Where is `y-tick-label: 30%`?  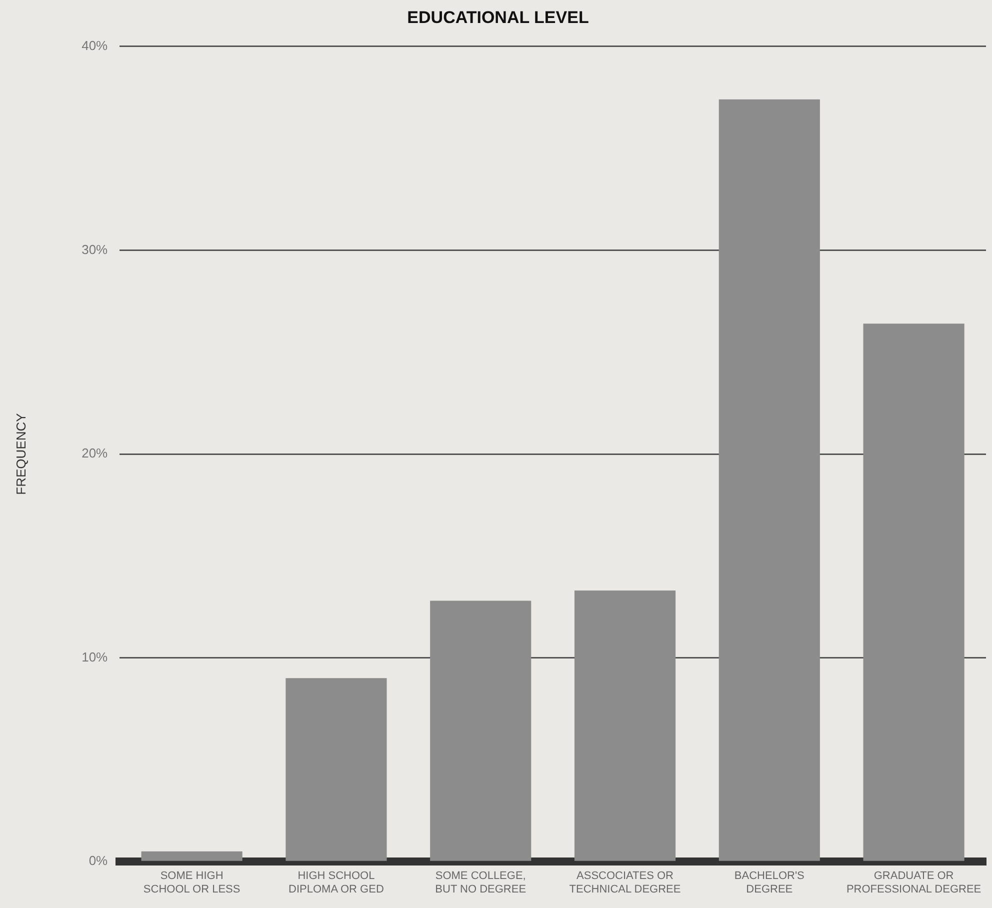
y-tick-label: 30% is located at coordinates (95, 249).